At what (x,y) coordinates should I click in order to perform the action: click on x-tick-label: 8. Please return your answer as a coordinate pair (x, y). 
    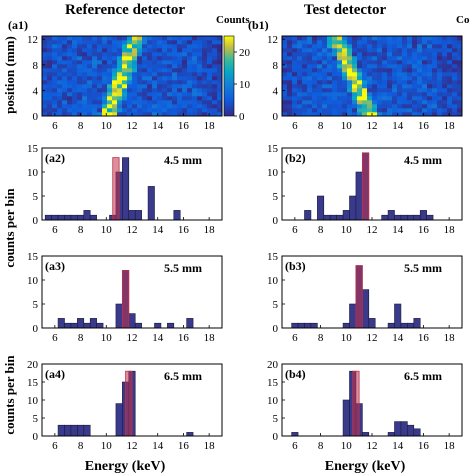
    Looking at the image, I should click on (321, 126).